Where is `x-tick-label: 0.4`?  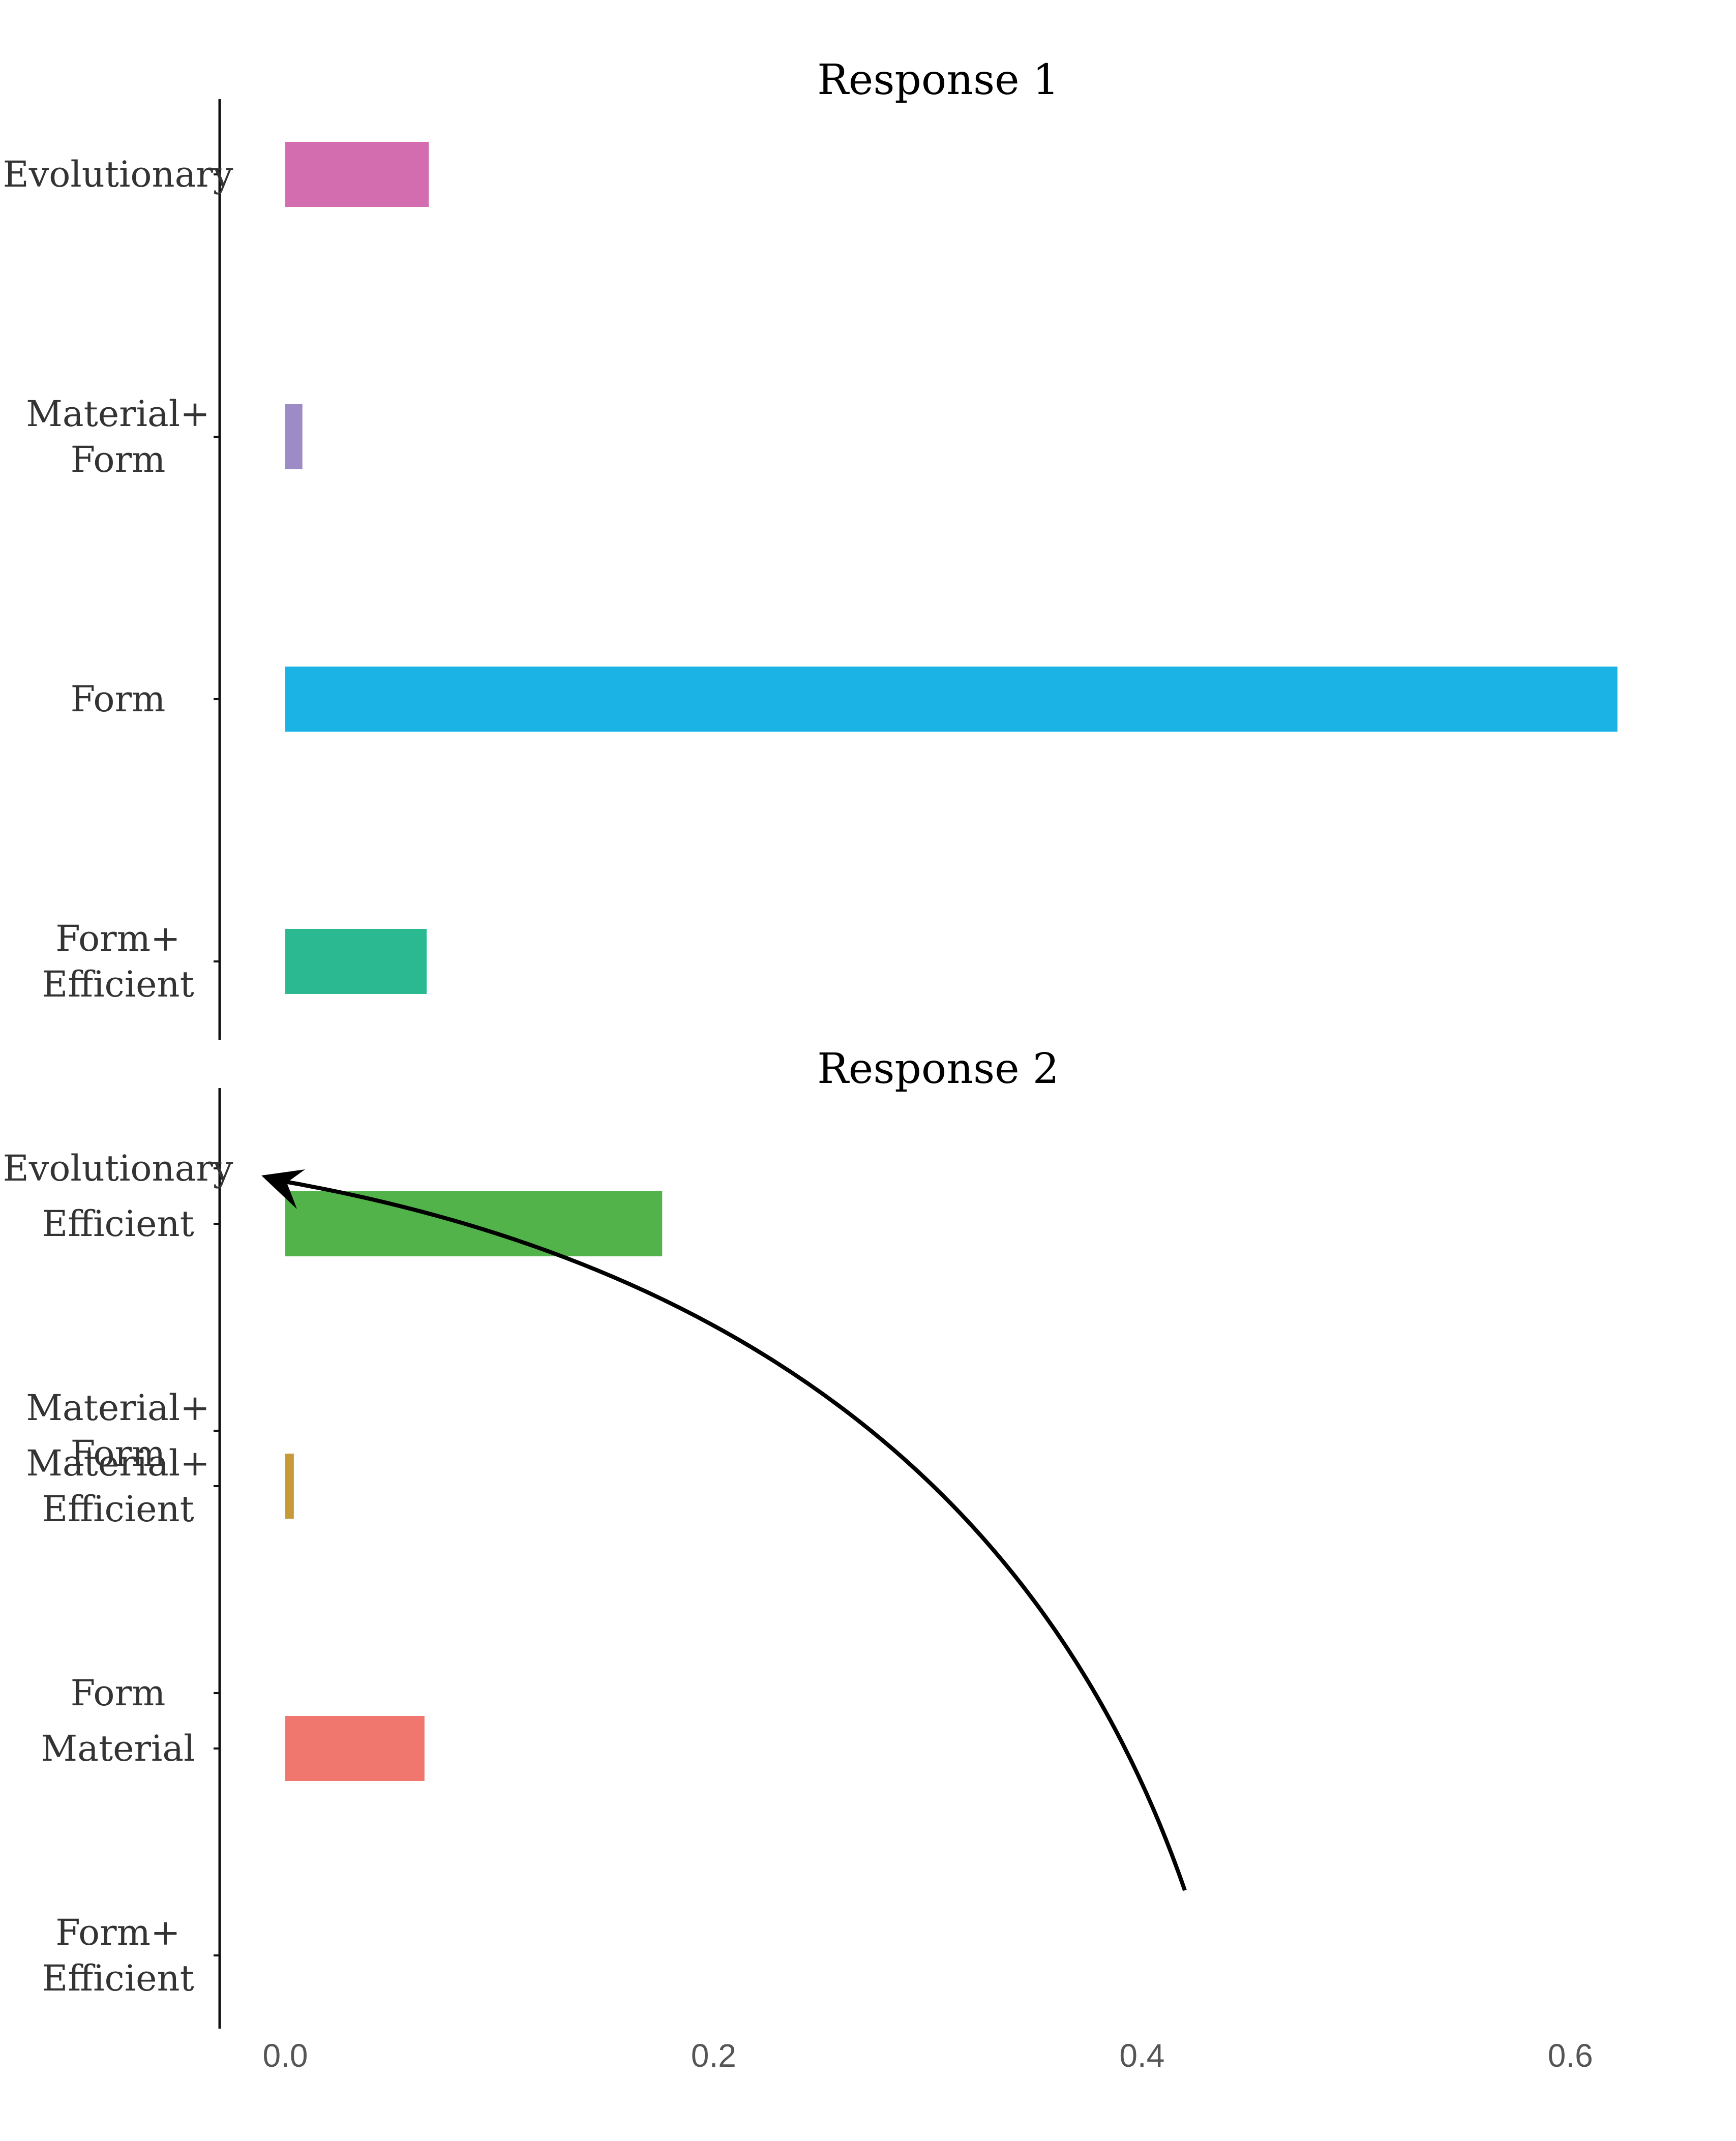
x-tick-label: 0.4 is located at coordinates (1141, 2055).